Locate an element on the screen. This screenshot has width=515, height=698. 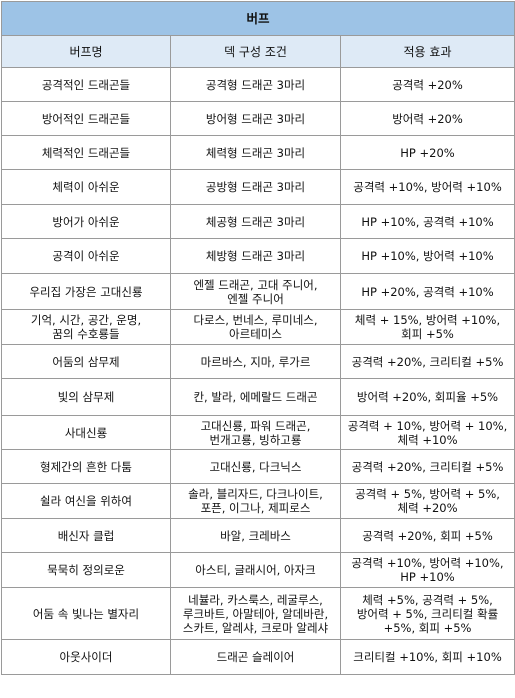
table-title-row: 버프 is located at coordinates (257, 18).